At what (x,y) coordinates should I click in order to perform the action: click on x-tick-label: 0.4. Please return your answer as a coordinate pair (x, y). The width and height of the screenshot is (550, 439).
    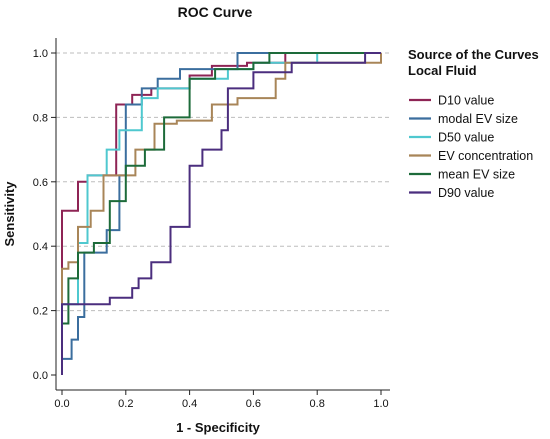
    Looking at the image, I should click on (189, 404).